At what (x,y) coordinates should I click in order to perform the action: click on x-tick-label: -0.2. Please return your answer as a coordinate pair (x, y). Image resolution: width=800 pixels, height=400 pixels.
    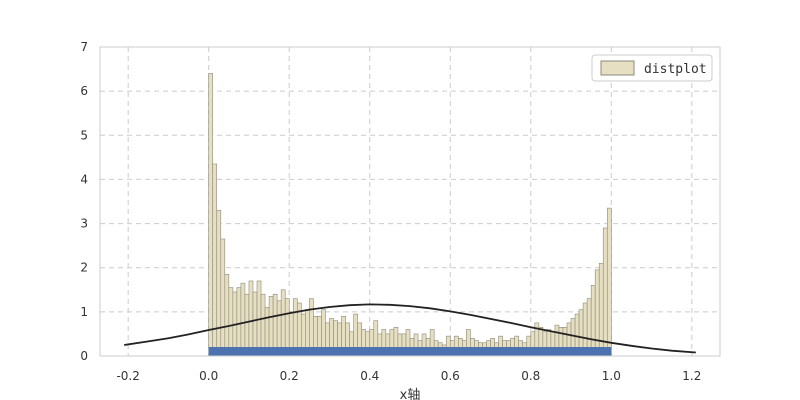
    Looking at the image, I should click on (127, 376).